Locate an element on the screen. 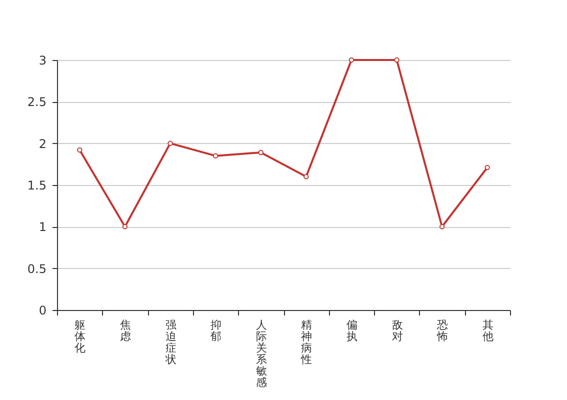  y-tick-label: 0.5 is located at coordinates (36, 269).